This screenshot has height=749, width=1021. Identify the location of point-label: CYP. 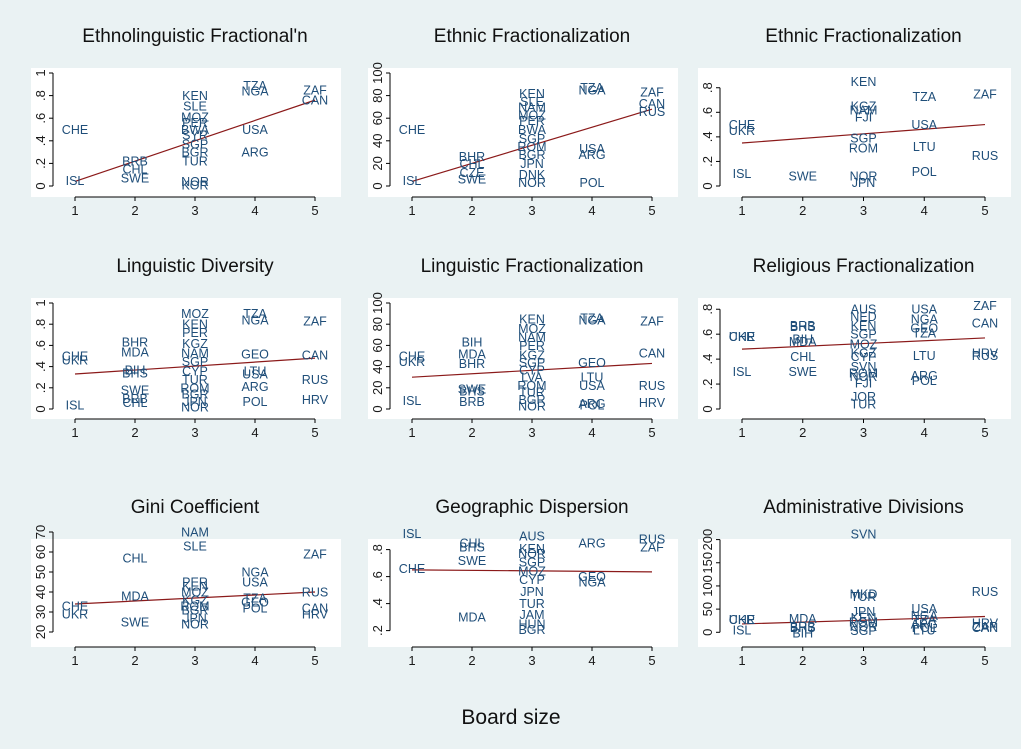
(532, 580).